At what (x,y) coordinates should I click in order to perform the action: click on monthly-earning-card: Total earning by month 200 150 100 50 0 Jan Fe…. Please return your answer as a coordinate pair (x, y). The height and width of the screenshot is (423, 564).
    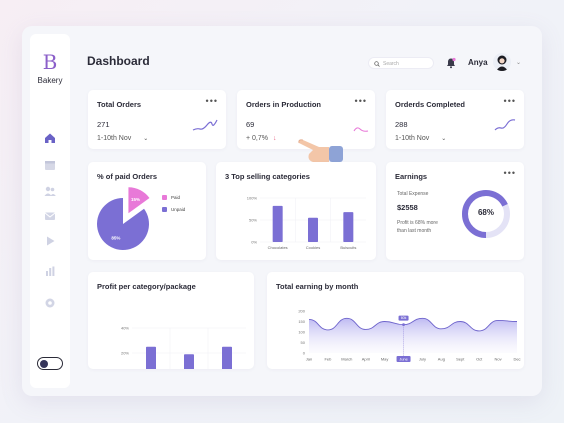
    Looking at the image, I should click on (395, 320).